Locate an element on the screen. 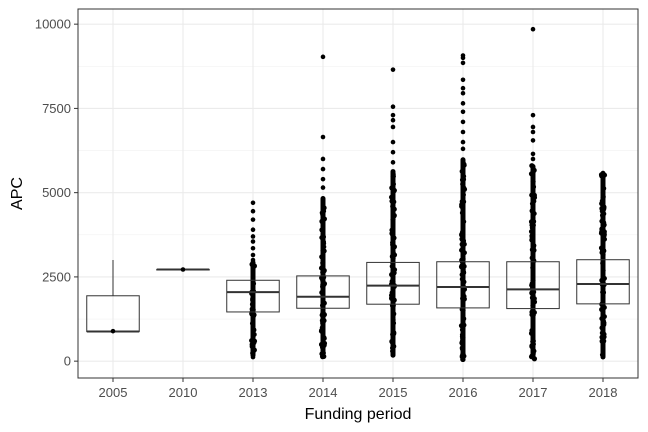 The image size is (648, 432). box-2017 is located at coordinates (533, 194).